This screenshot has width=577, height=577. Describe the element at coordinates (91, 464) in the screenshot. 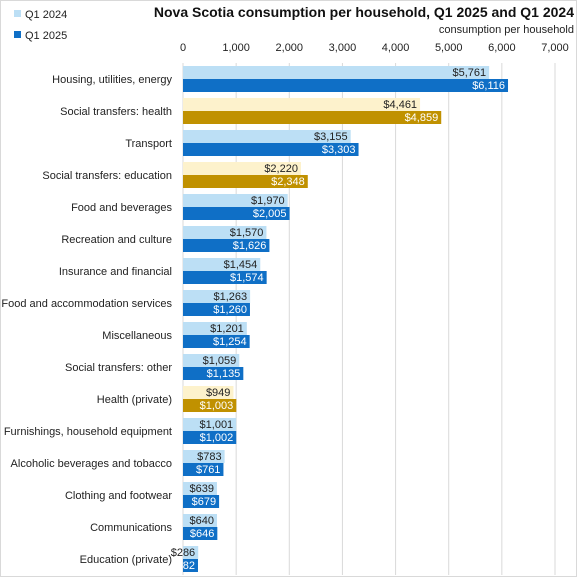

I see `category-label: Alcoholic beverages and tobacco` at that location.